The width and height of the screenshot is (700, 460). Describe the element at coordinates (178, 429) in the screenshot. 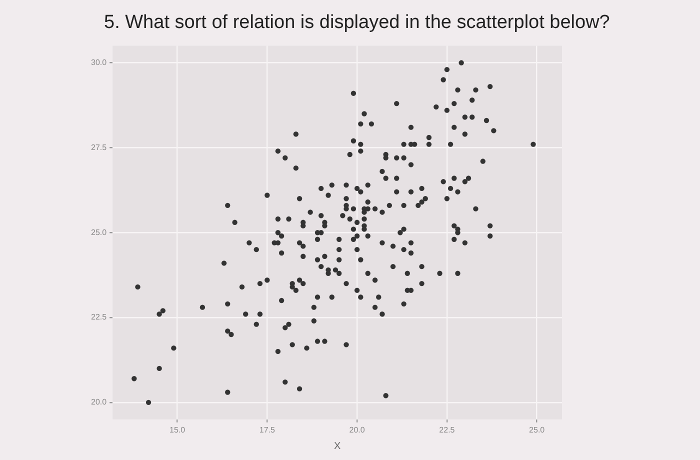

I see `x-tick-label: 15.0` at that location.